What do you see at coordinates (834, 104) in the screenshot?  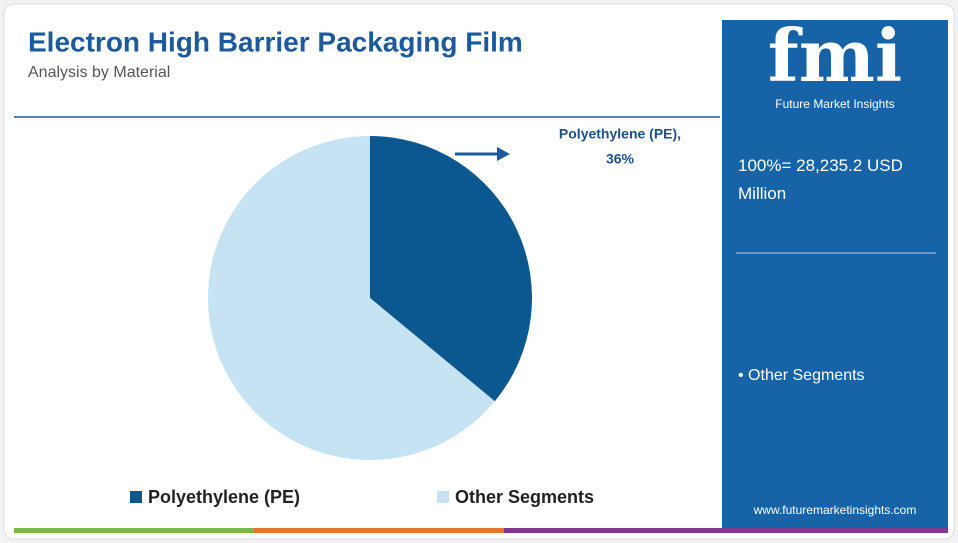 I see `brand-name: Future Market Insights` at bounding box center [834, 104].